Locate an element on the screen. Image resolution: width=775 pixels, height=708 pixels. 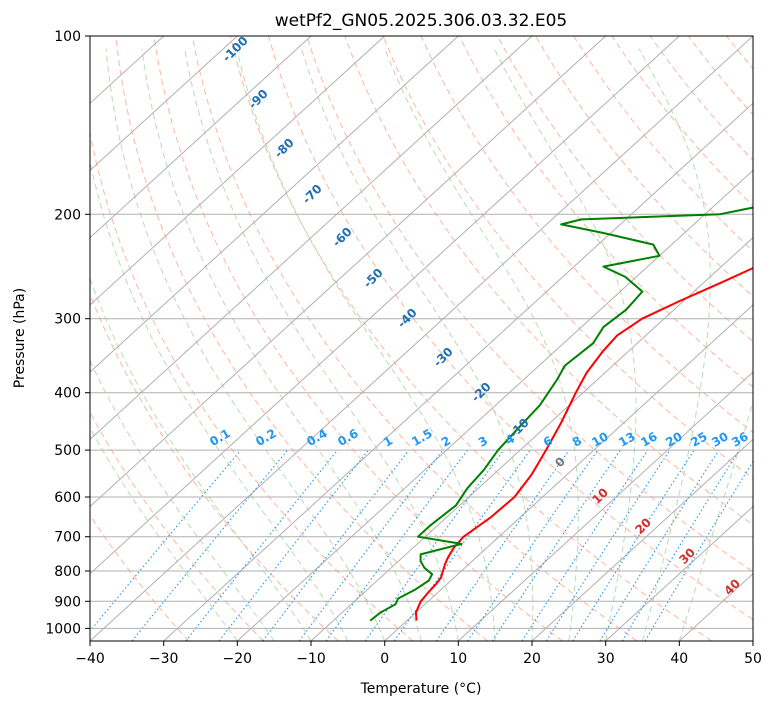
x-tick-label: −20 is located at coordinates (238, 659).